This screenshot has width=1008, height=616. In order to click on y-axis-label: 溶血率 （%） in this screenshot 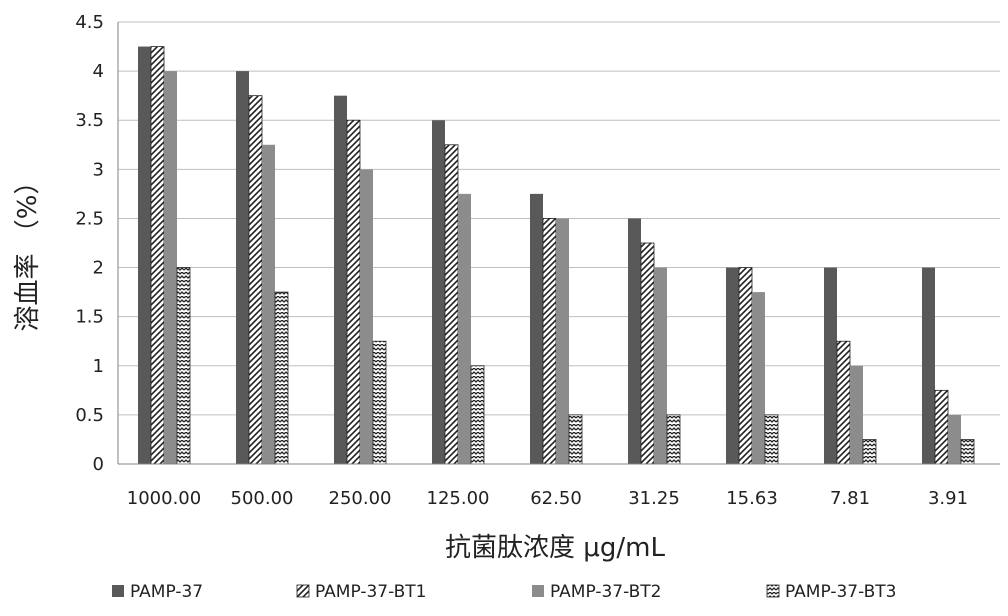, I will do `click(28, 250)`.